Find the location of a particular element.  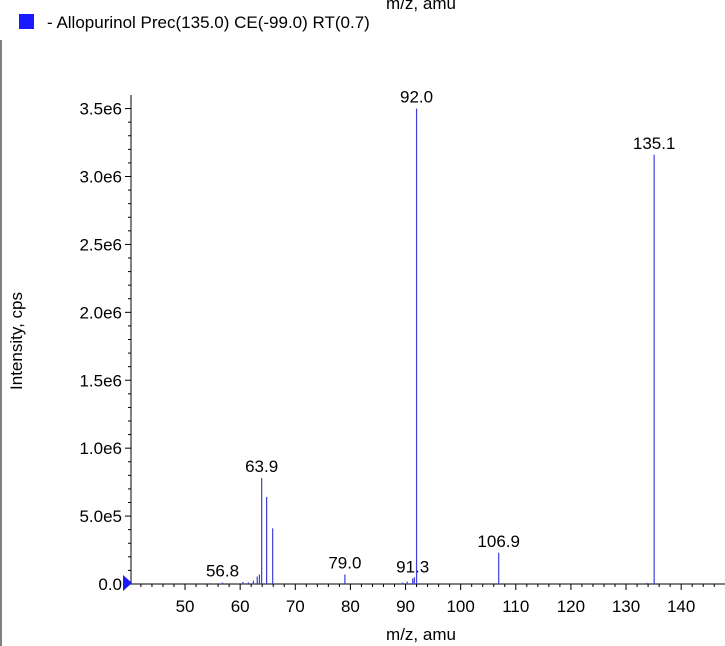

peak-label: 56.8 is located at coordinates (222, 571).